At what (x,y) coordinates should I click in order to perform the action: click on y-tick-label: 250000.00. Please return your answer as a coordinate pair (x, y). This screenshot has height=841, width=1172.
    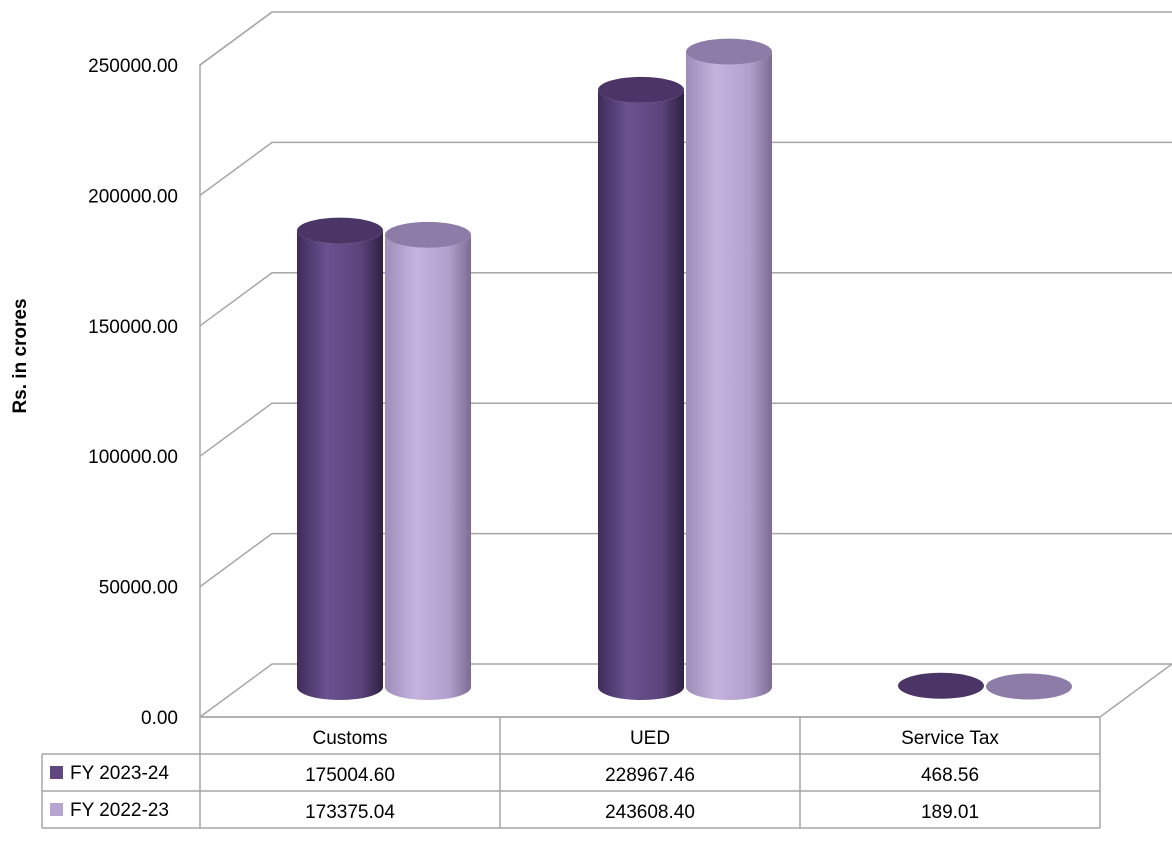
    Looking at the image, I should click on (133, 66).